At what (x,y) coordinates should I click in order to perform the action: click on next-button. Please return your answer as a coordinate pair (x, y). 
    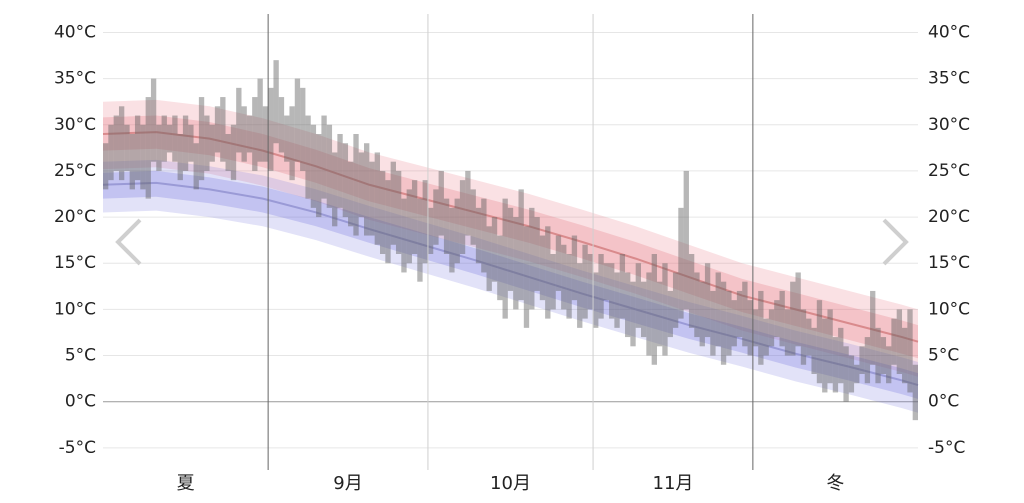
    Looking at the image, I should click on (895, 242).